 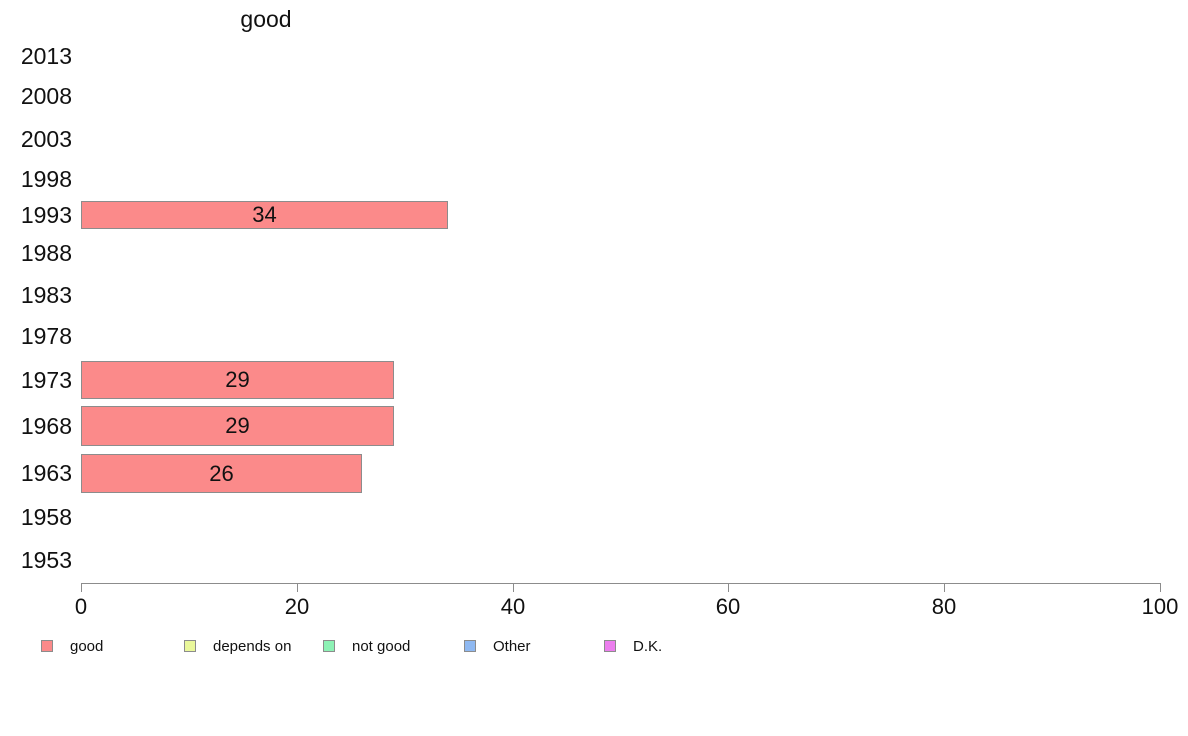 What do you see at coordinates (728, 606) in the screenshot?
I see `x-tick-label-60: 60` at bounding box center [728, 606].